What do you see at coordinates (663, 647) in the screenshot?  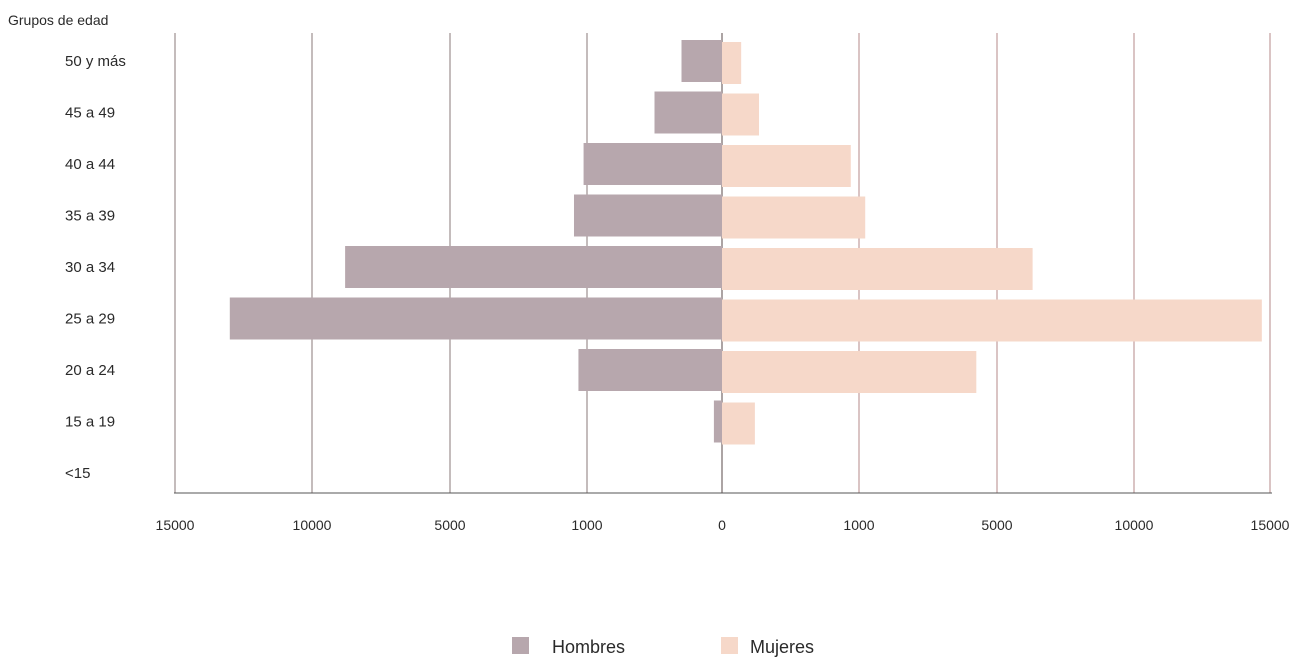 I see `legend: Hombres Mujeres` at bounding box center [663, 647].